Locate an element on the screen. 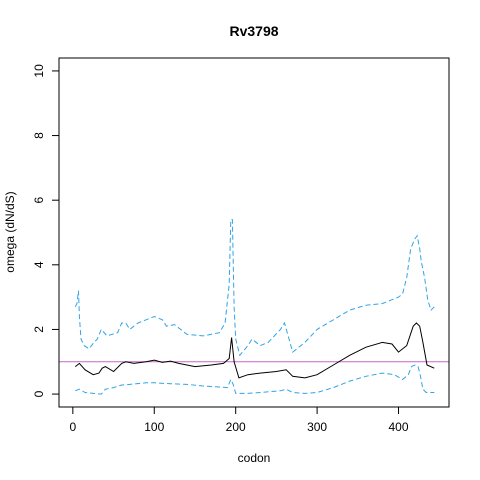  y-tick-label: 8 is located at coordinates (39, 135).